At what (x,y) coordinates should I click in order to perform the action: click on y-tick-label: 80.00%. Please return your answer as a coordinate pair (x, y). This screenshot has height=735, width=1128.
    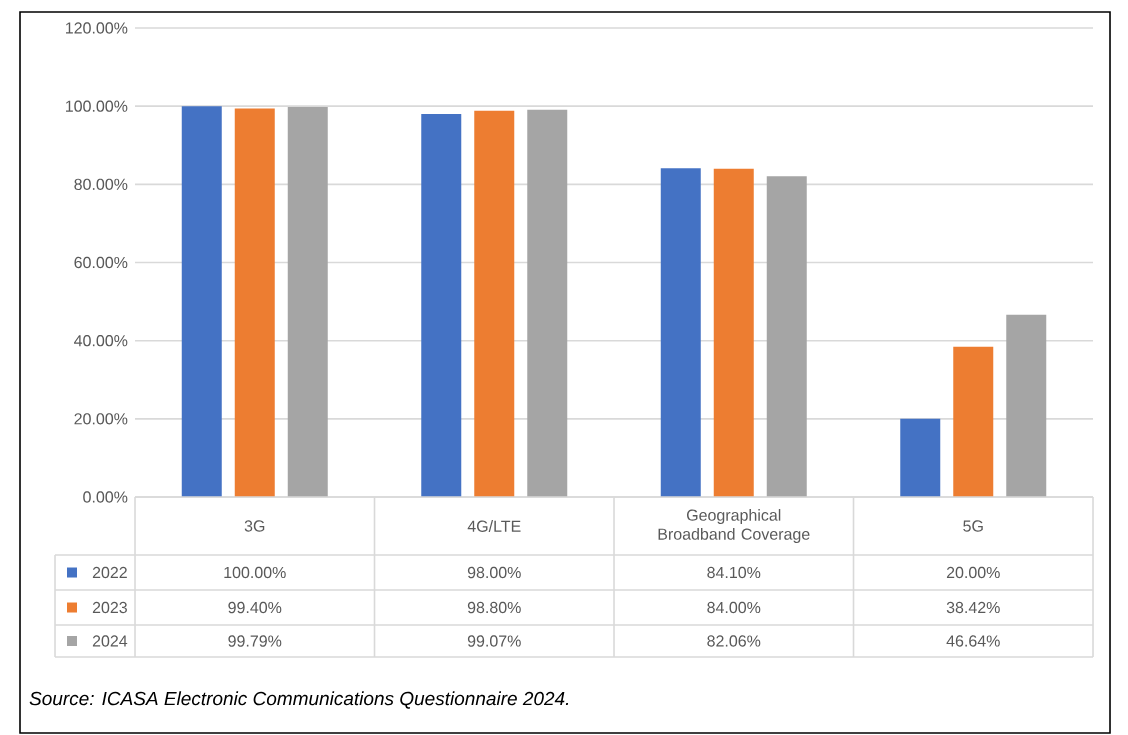
    Looking at the image, I should click on (101, 184).